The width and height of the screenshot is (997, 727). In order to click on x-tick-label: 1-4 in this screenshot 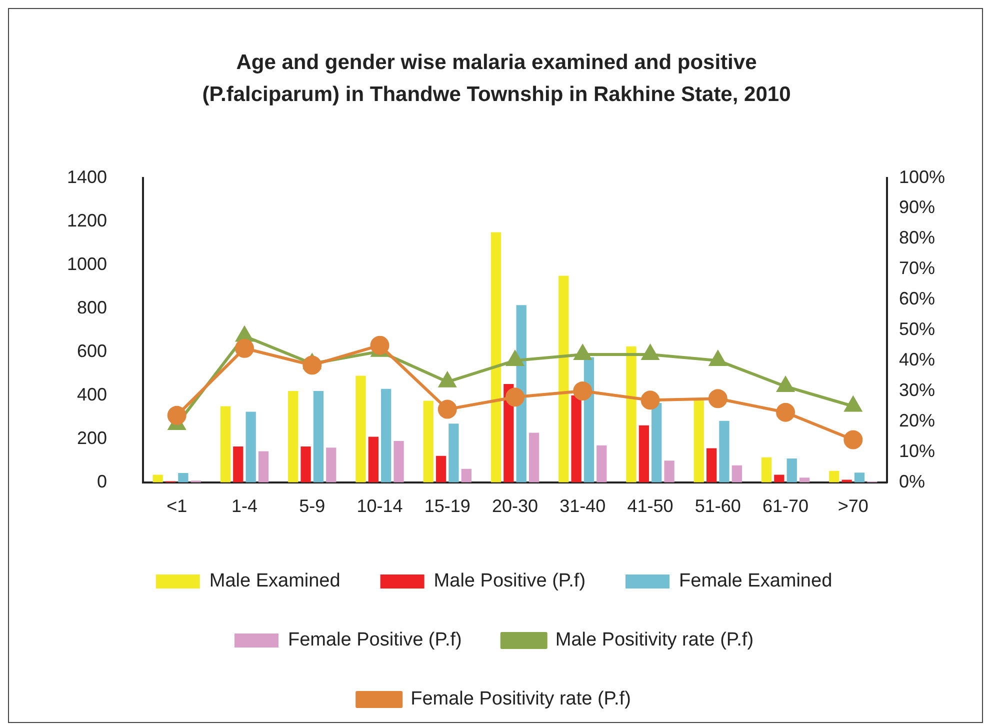, I will do `click(244, 506)`.